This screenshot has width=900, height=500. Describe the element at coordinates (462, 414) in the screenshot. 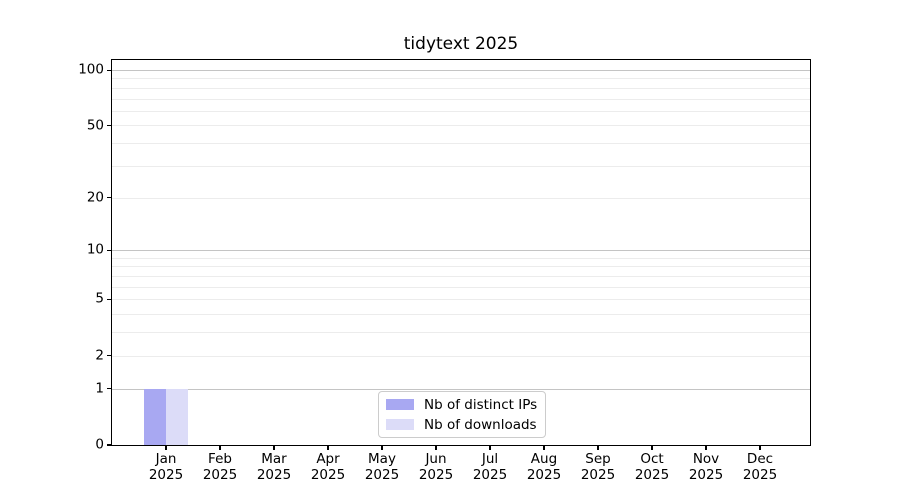

I see `legend: Nb of distinct IPs Nb of downloads` at that location.